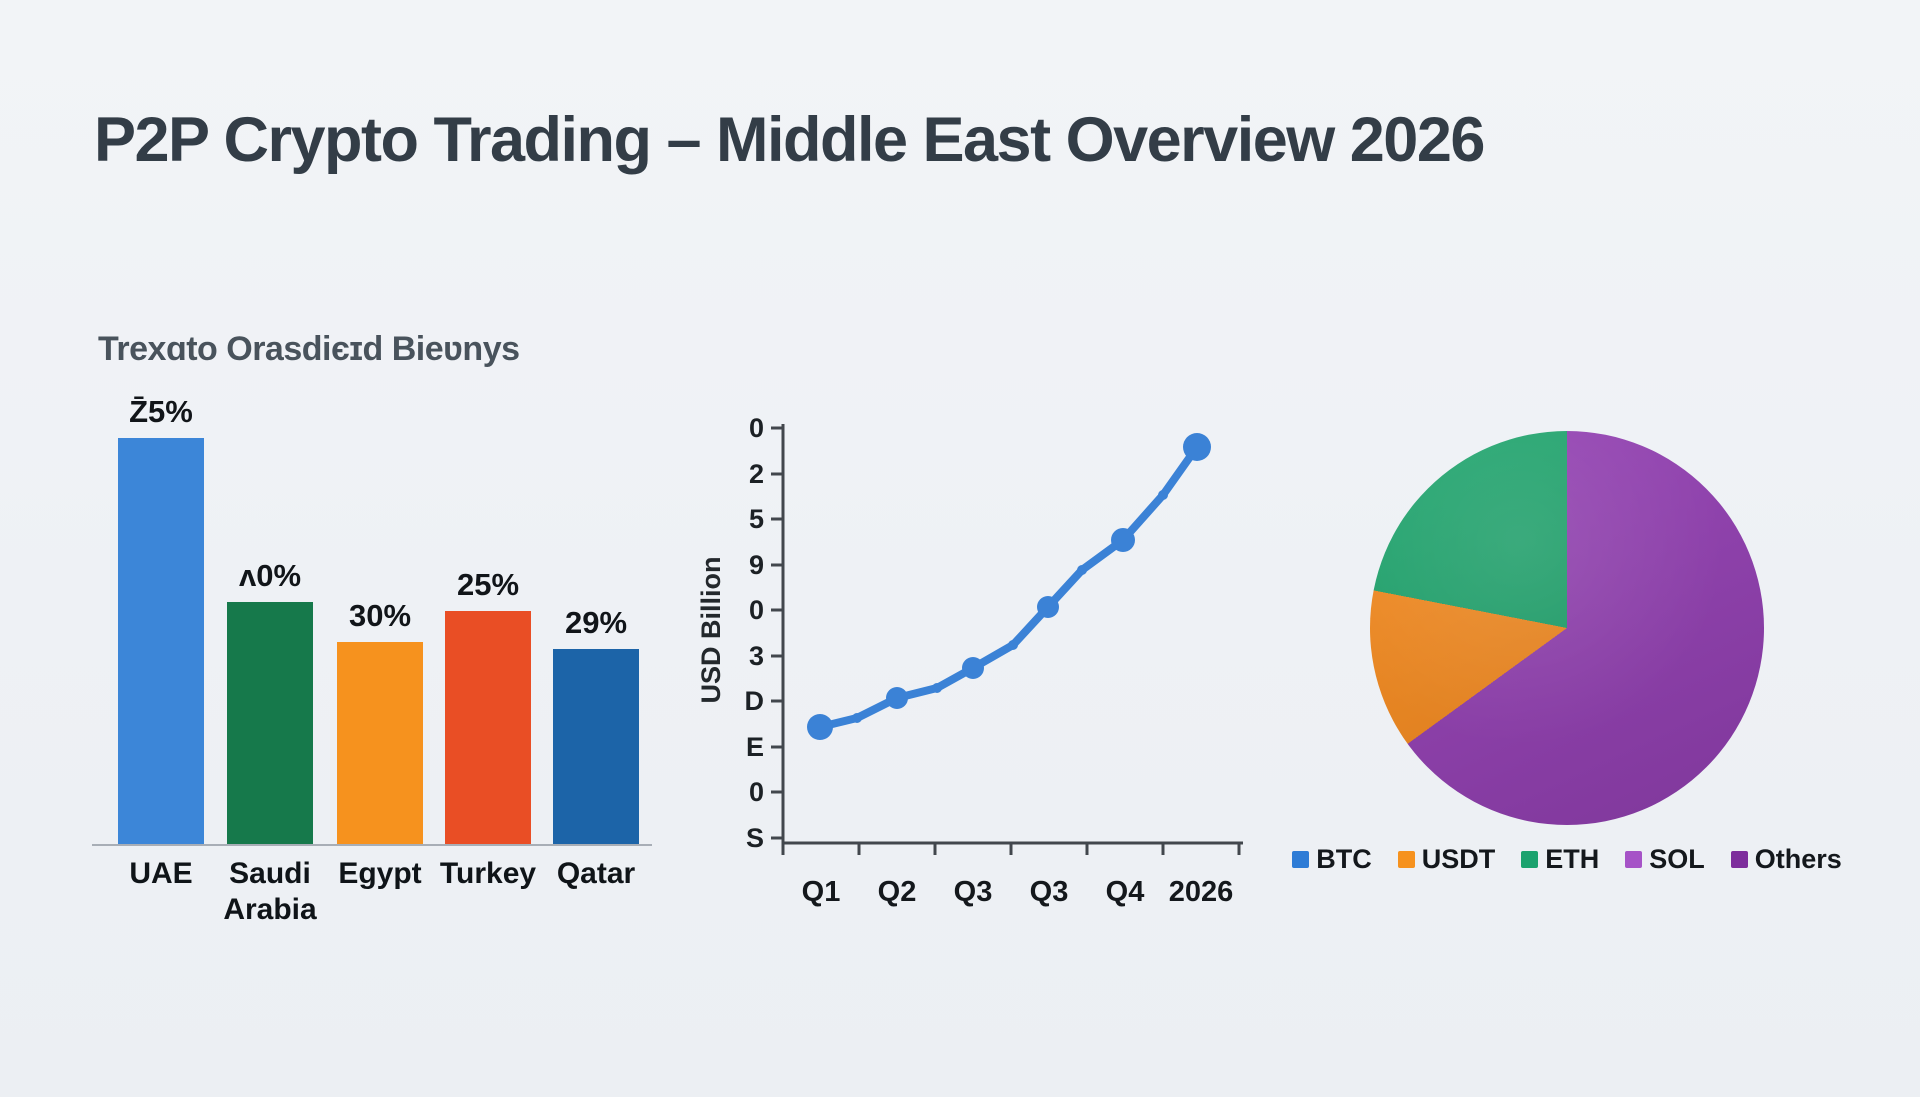 This screenshot has width=1920, height=1097. I want to click on legend-label: Others, so click(1798, 859).